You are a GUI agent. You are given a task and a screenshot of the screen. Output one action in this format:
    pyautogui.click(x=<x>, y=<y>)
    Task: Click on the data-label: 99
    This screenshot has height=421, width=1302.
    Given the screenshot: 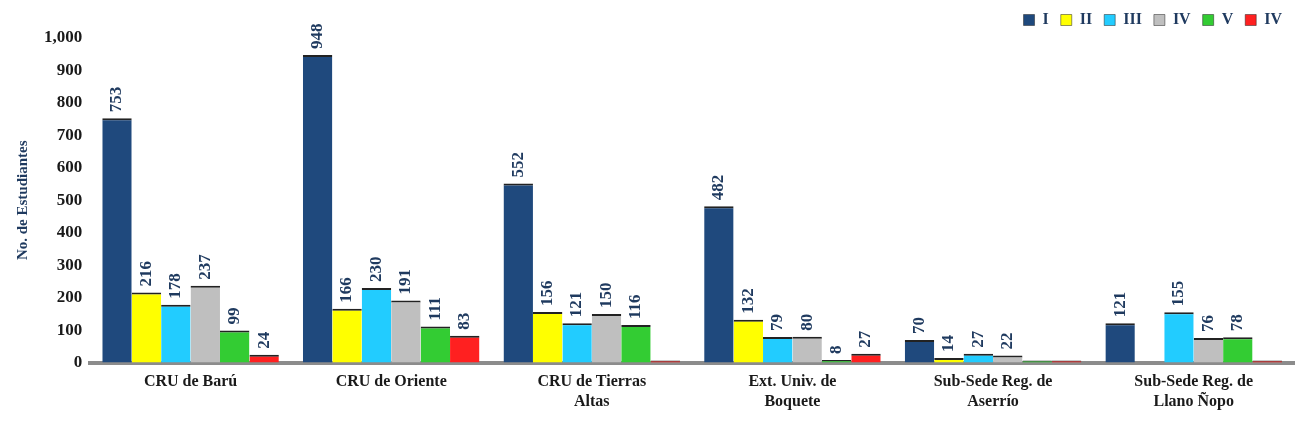 What is the action you would take?
    pyautogui.click(x=234, y=316)
    